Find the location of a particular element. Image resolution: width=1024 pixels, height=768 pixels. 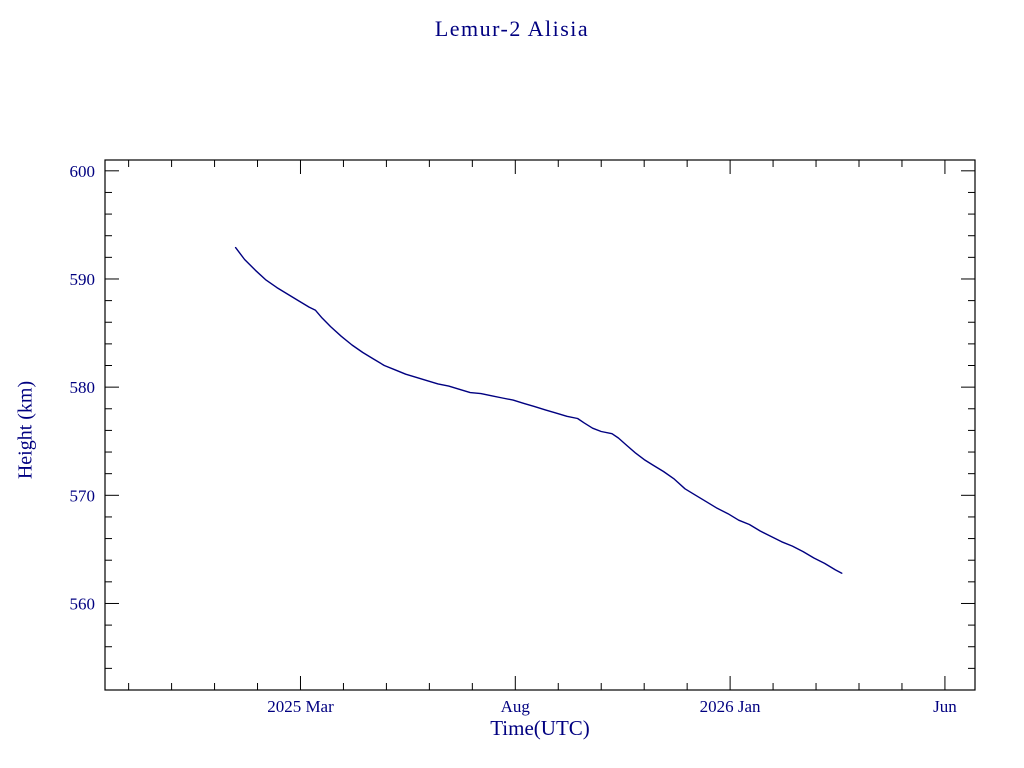

x-tick-label: Jun is located at coordinates (945, 706).